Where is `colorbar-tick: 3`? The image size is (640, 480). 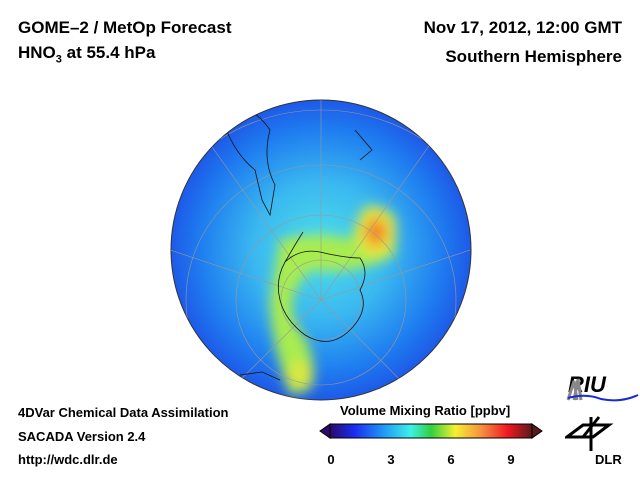 colorbar-tick: 3 is located at coordinates (391, 459).